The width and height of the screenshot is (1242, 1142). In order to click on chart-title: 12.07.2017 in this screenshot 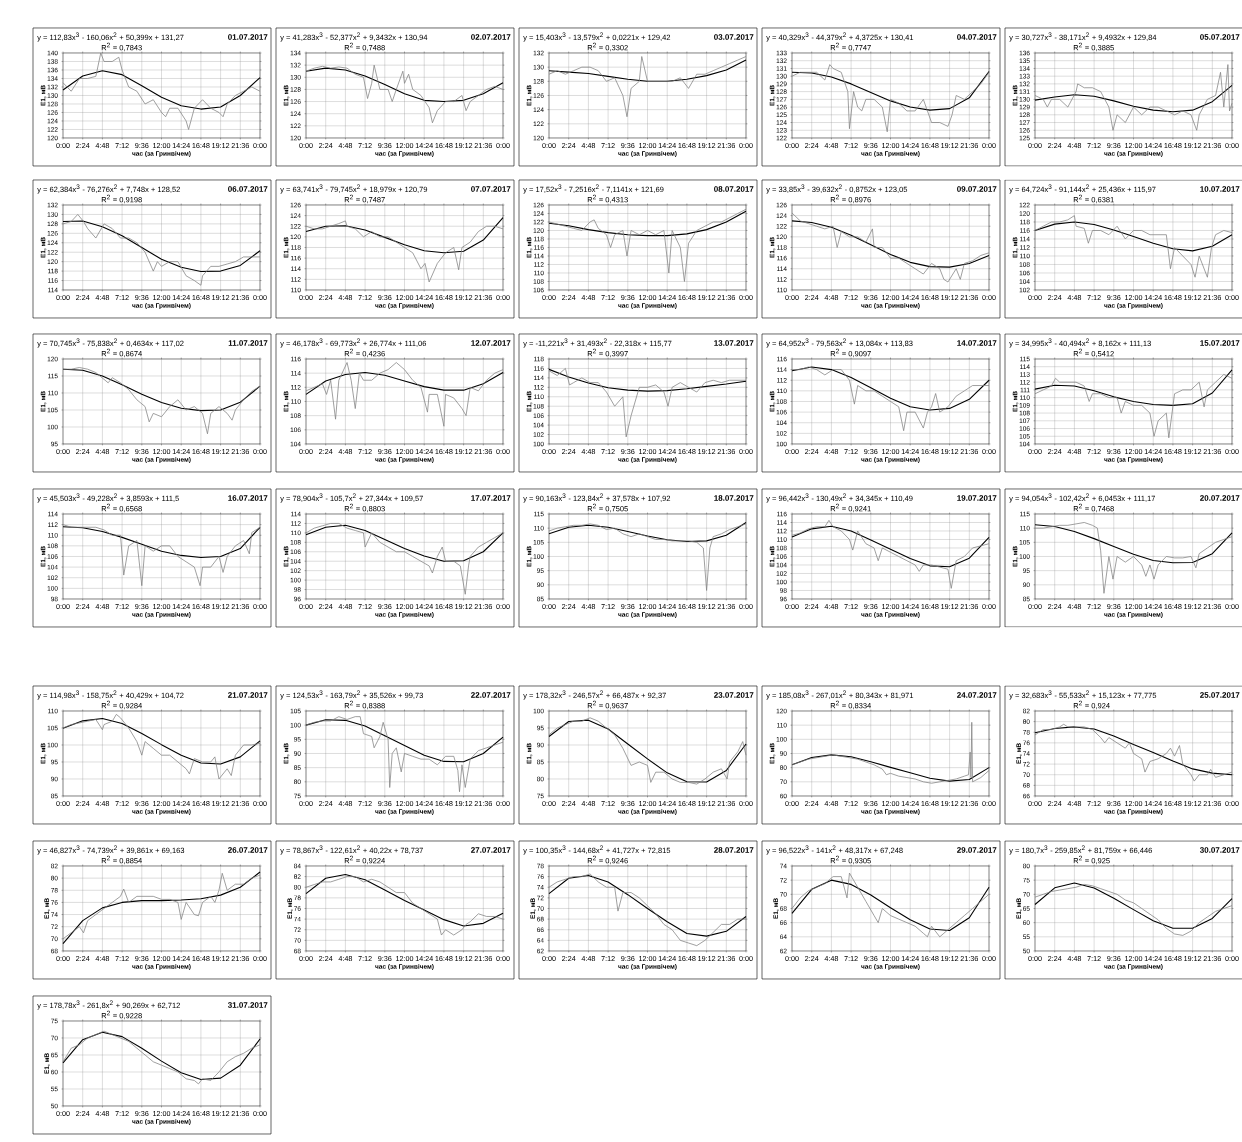, I will do `click(491, 343)`.